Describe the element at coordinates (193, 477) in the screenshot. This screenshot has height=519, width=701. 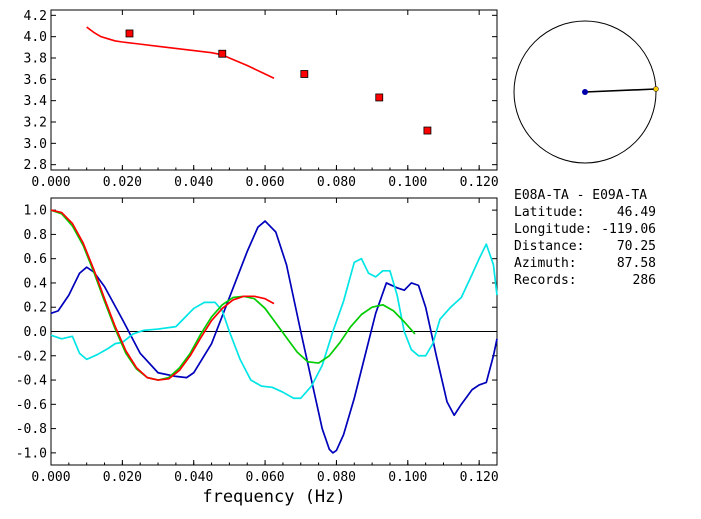
I see `bottom-chart-xtick-label: 0.040` at that location.